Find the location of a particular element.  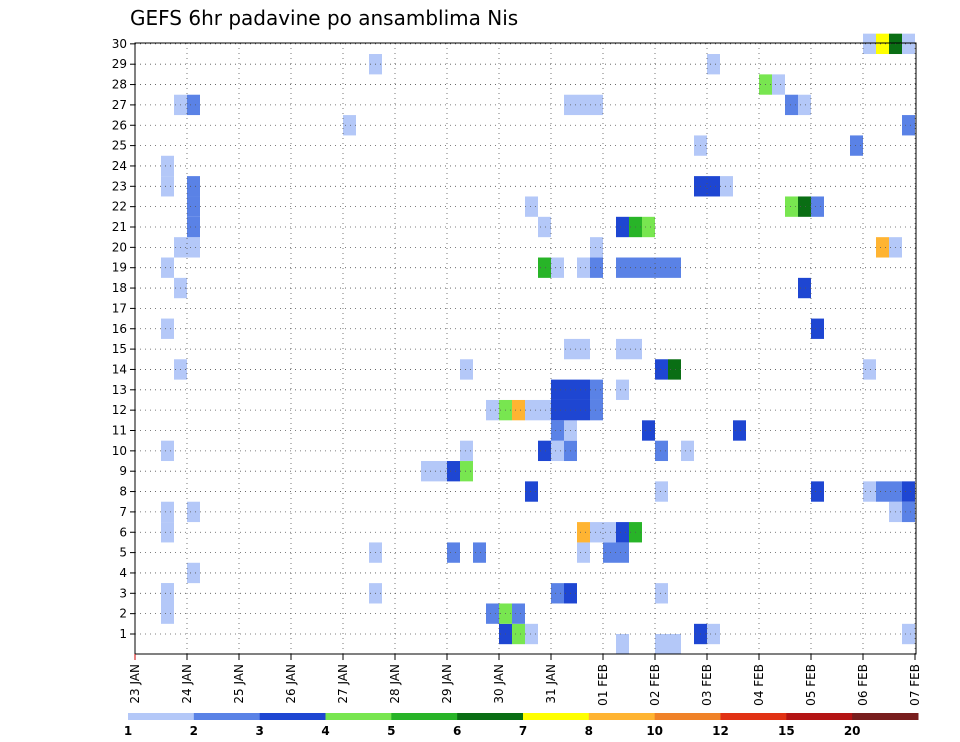

y-tick-label: 2 is located at coordinates (123, 614).